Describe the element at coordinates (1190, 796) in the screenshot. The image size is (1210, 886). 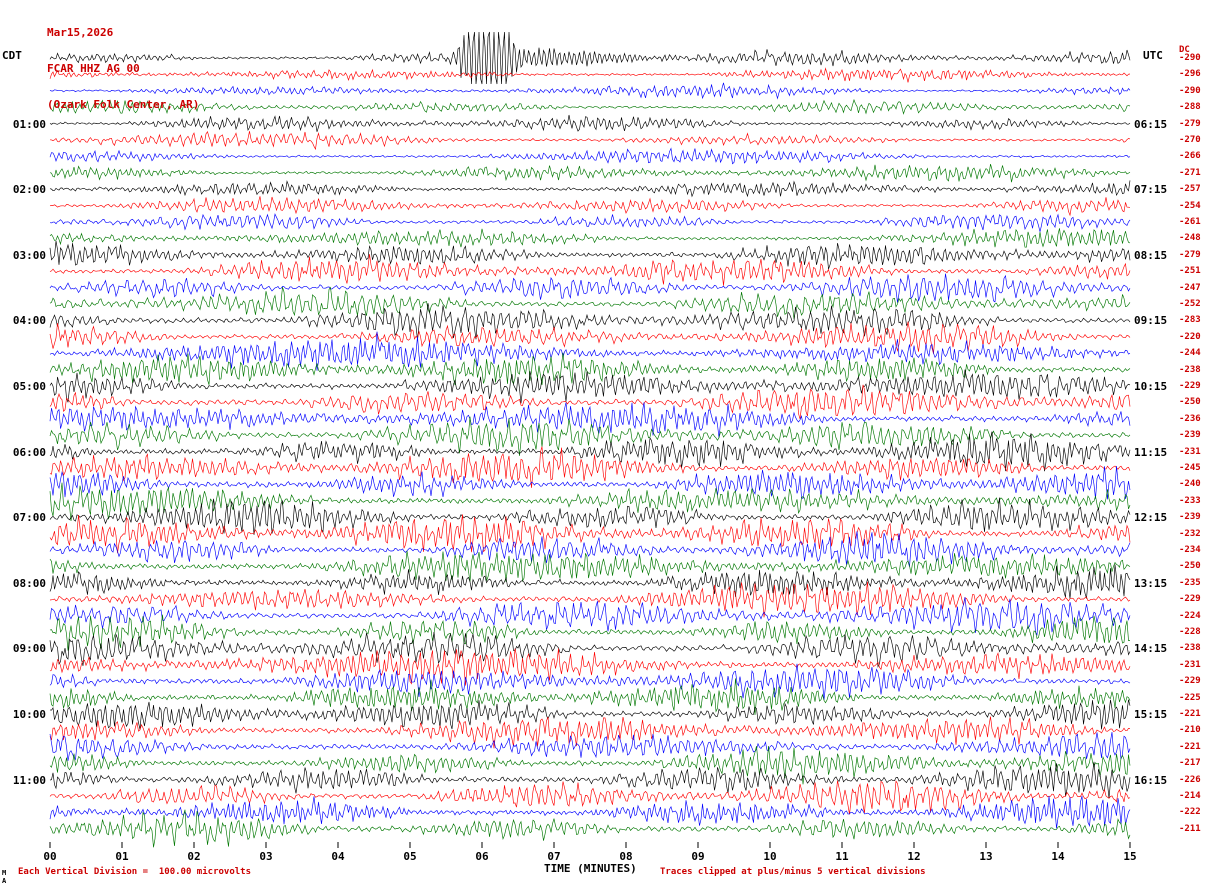
I see `dc-value: -214` at that location.